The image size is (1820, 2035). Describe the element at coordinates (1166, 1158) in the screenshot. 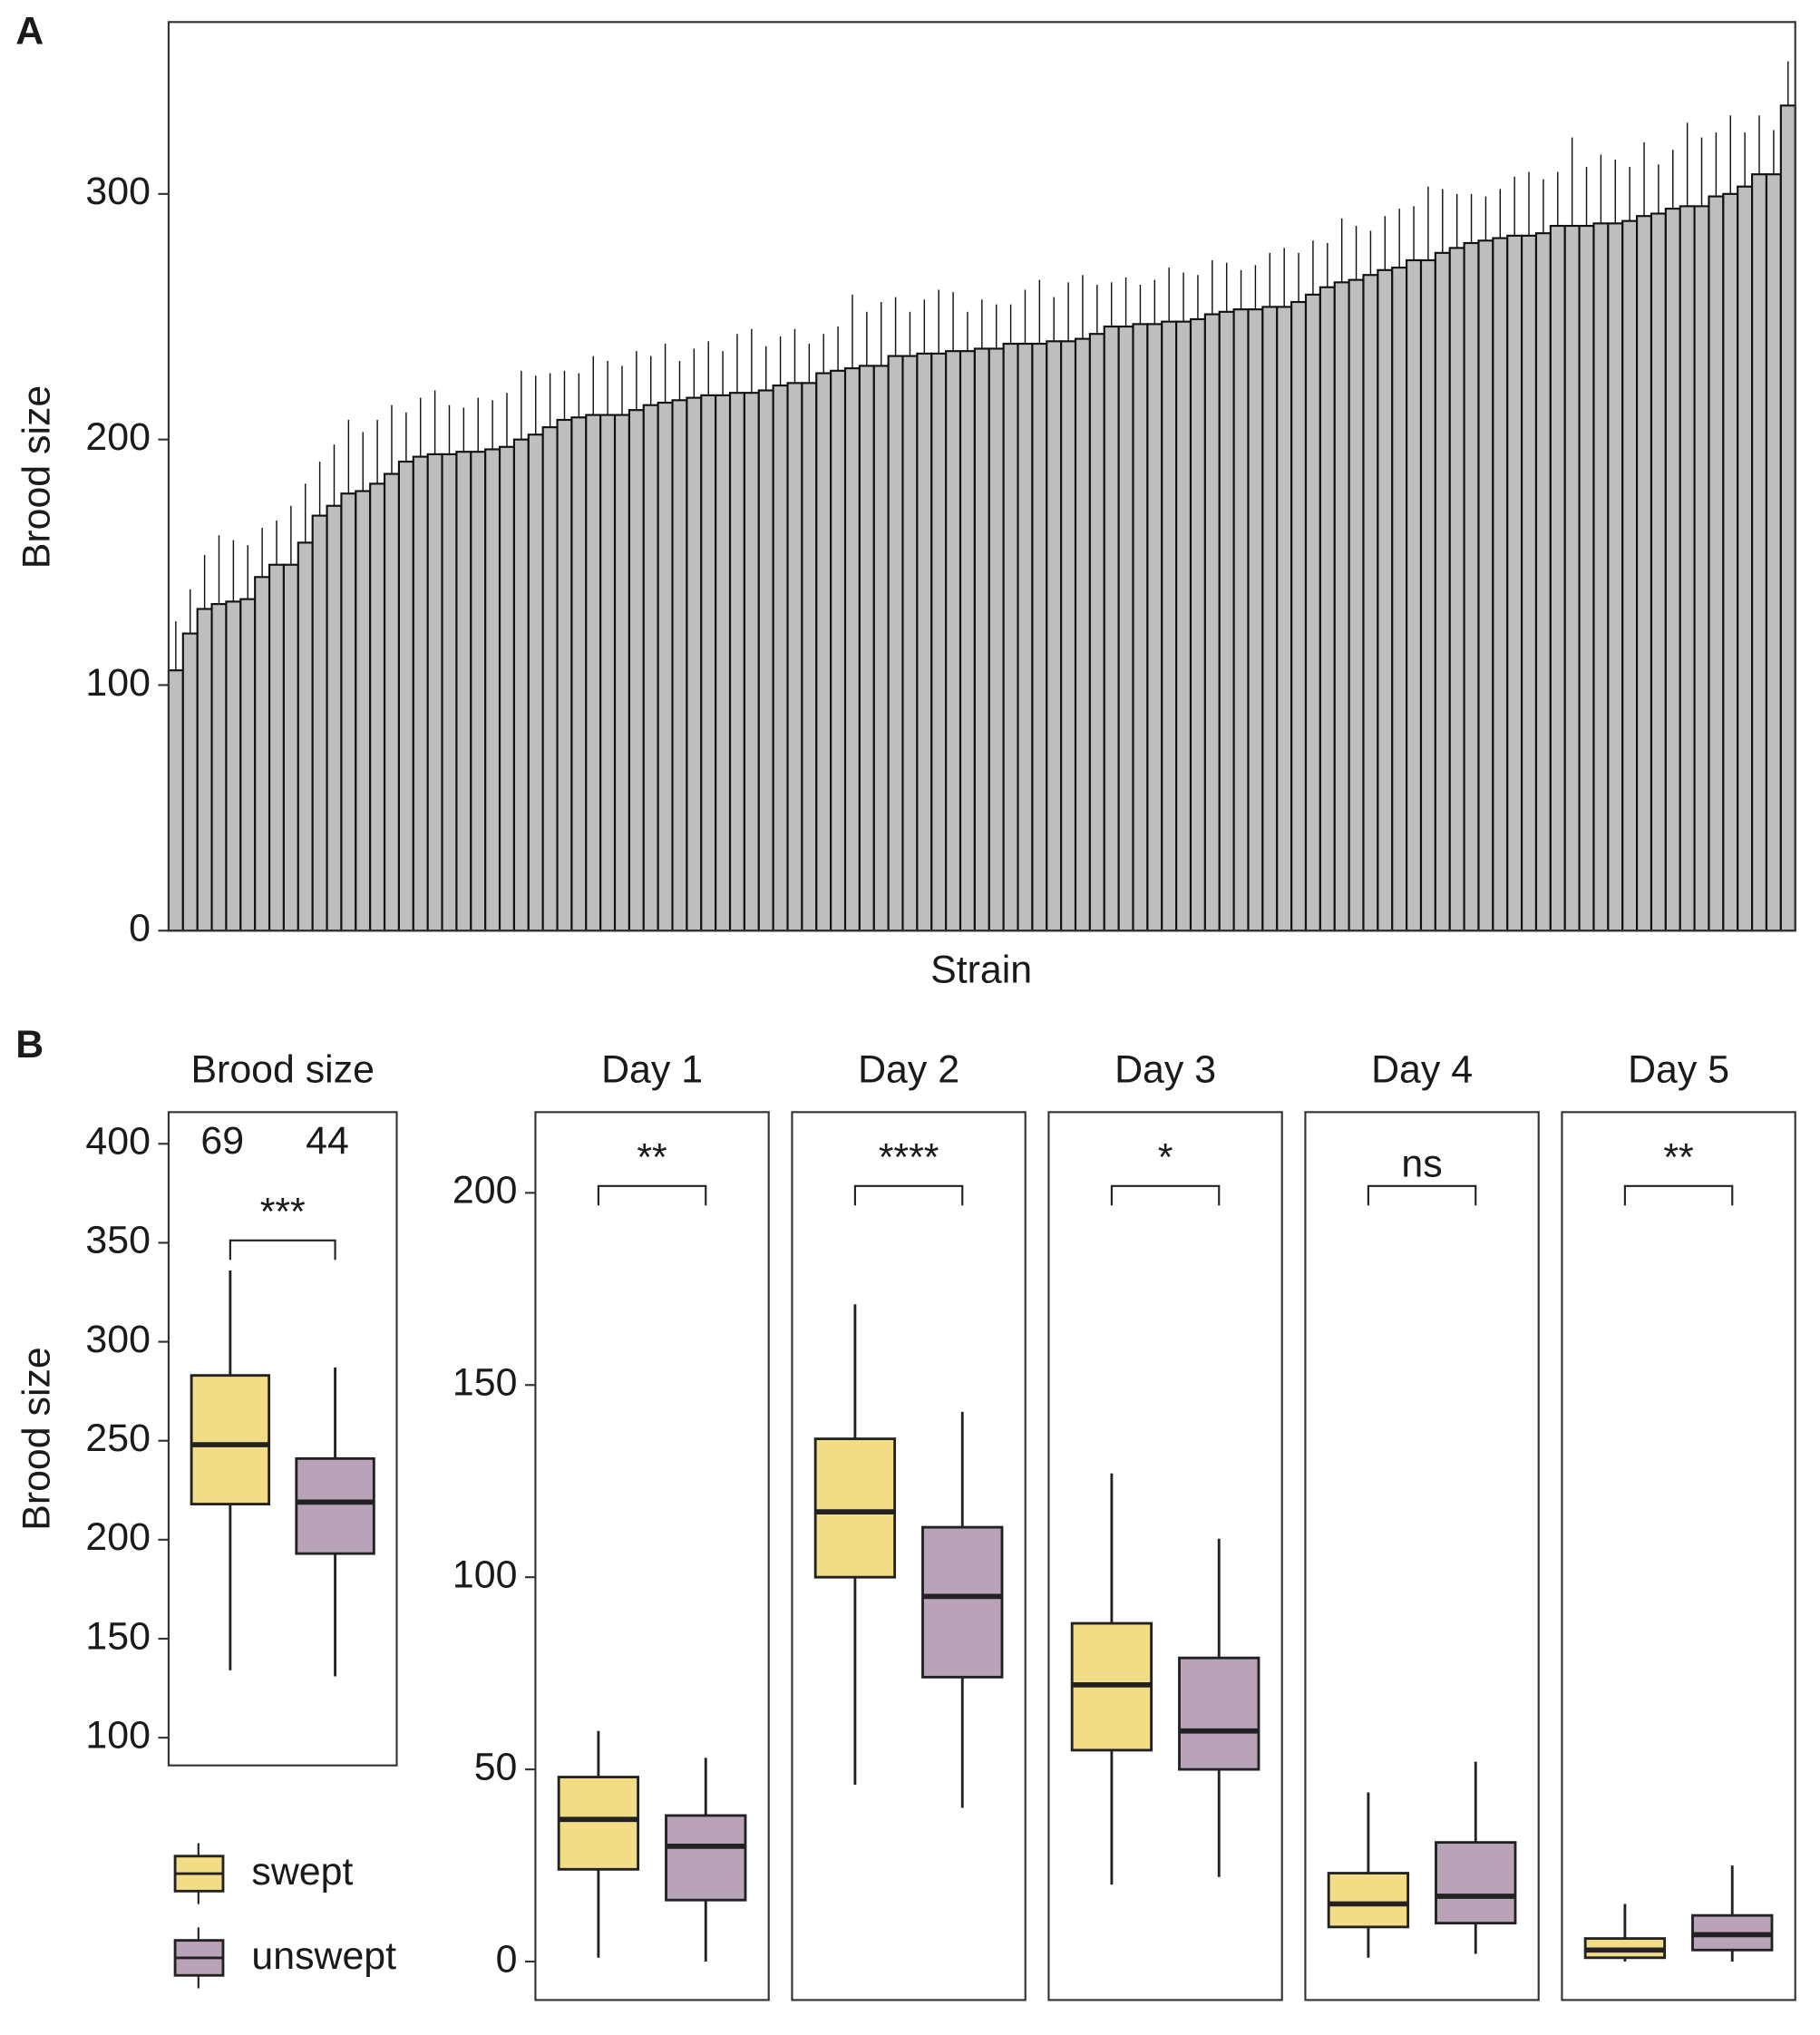

I see `significance-label: *` at that location.